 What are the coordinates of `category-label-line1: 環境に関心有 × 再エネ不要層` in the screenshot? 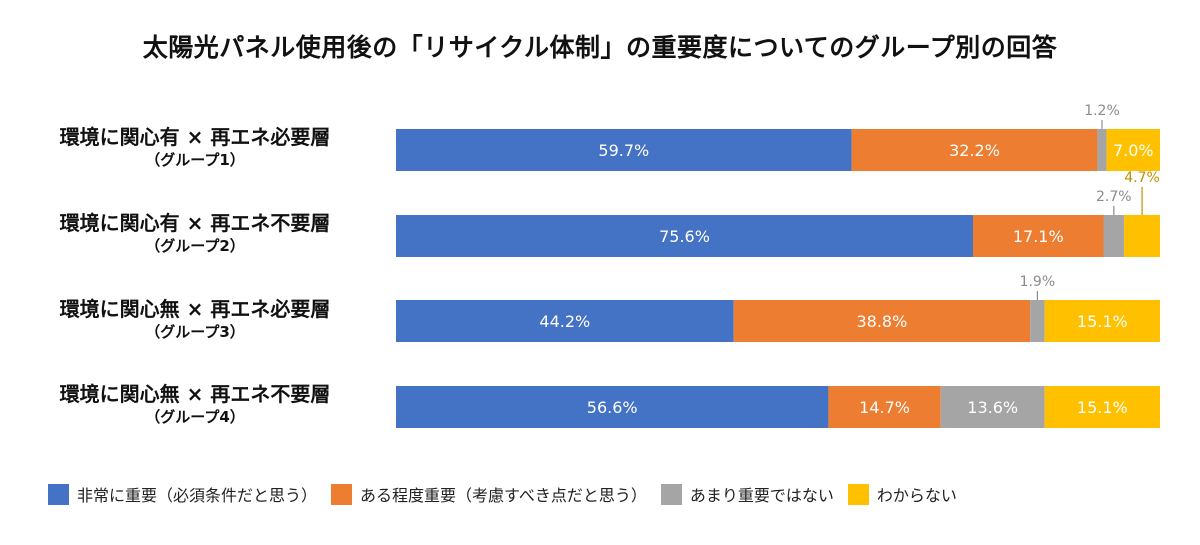 It's located at (195, 223).